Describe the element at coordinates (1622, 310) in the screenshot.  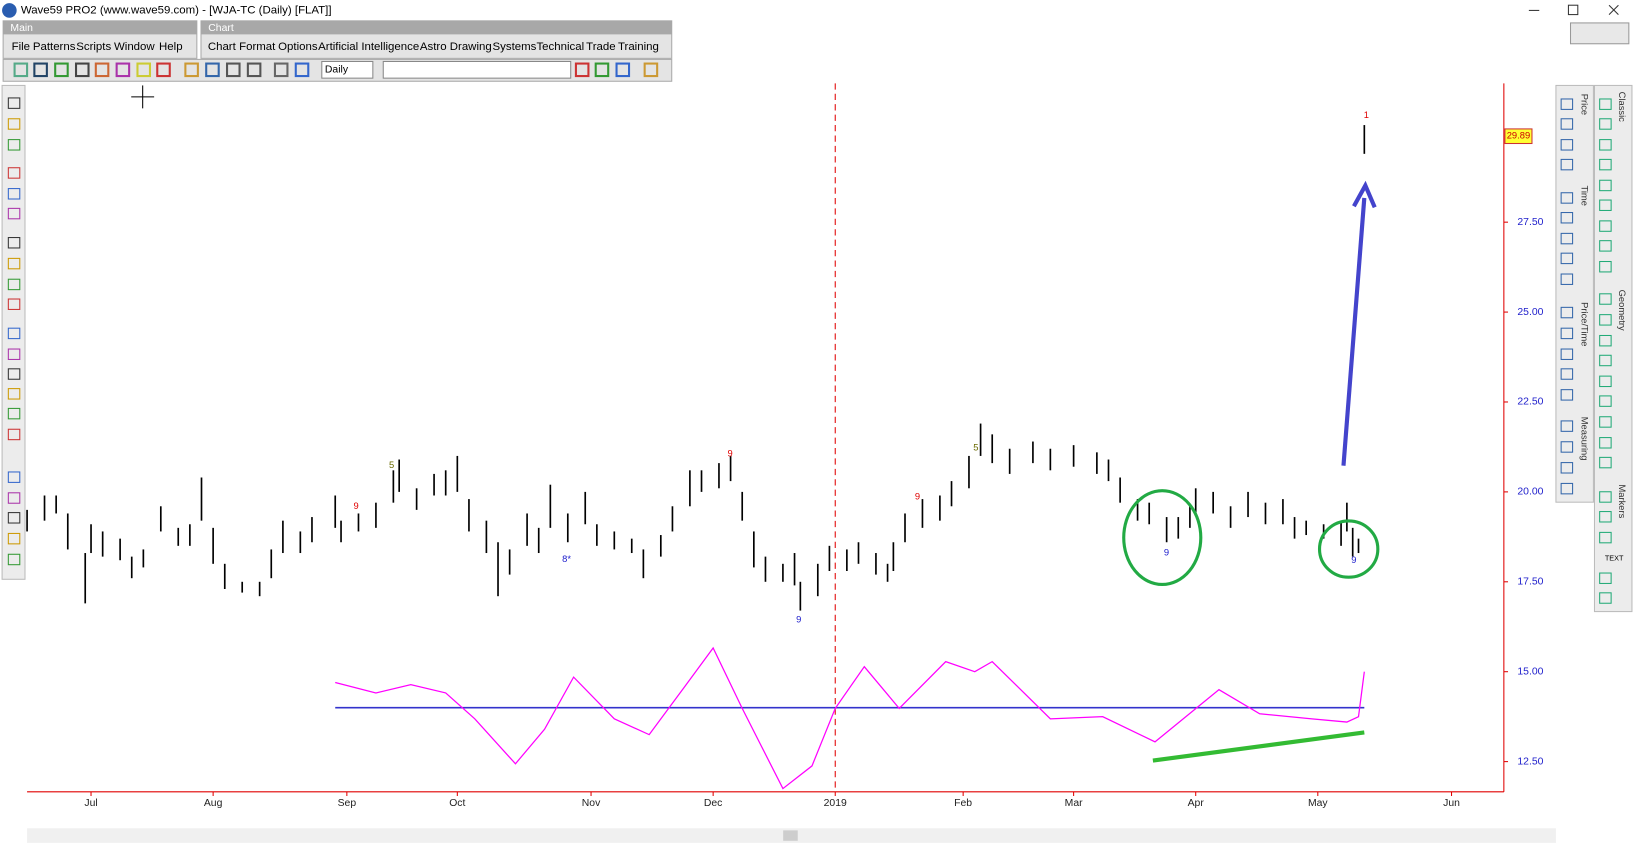
I see `side-tab: Geometry` at that location.